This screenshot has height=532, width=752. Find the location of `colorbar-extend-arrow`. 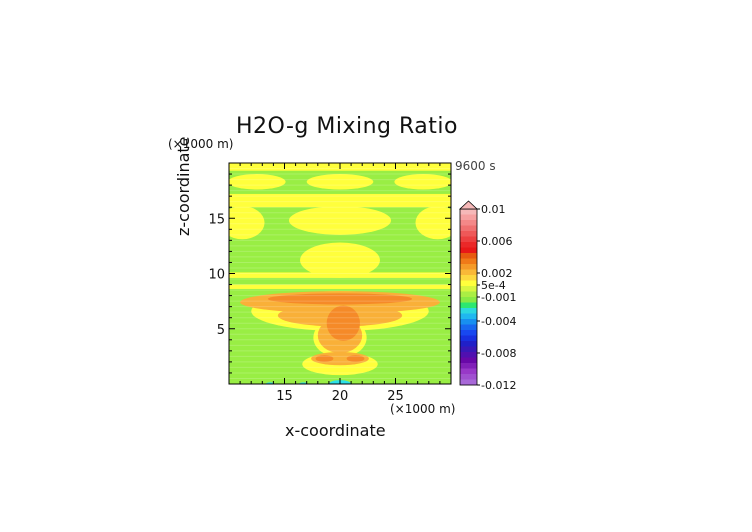

colorbar-extend-arrow is located at coordinates (468, 205).